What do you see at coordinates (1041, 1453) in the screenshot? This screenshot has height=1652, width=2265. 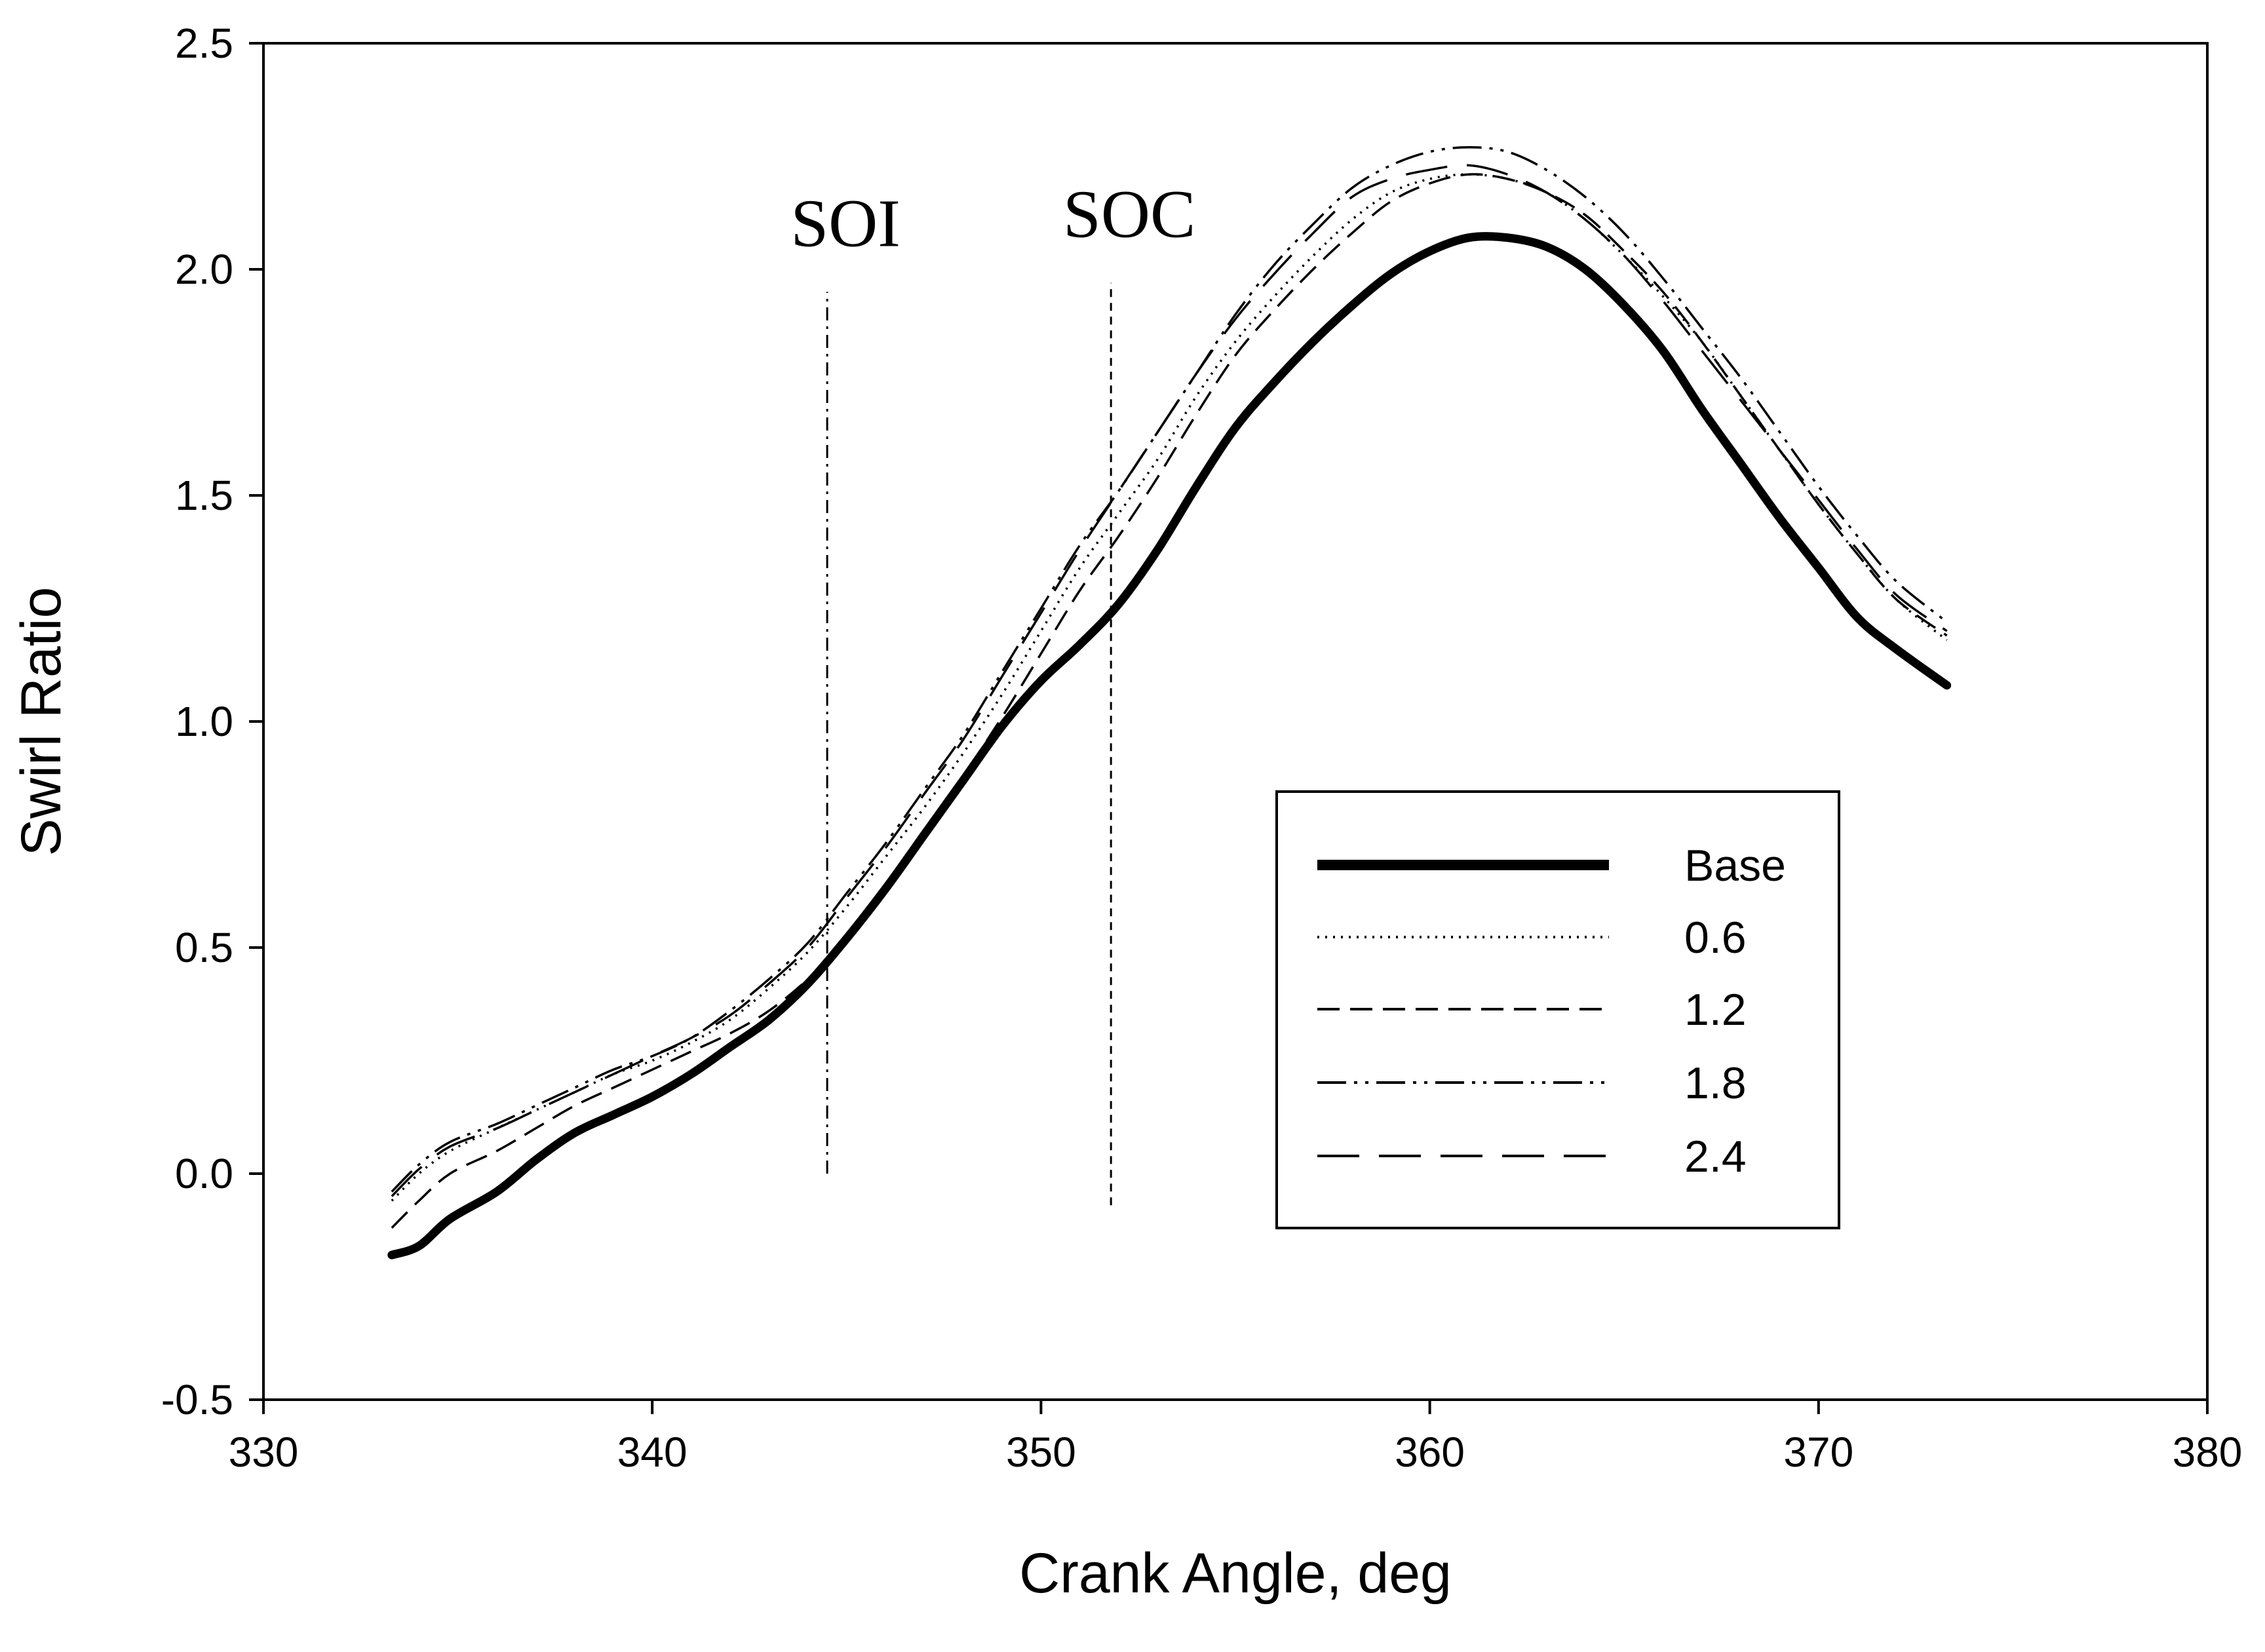 I see `x-tick-label: 350` at bounding box center [1041, 1453].